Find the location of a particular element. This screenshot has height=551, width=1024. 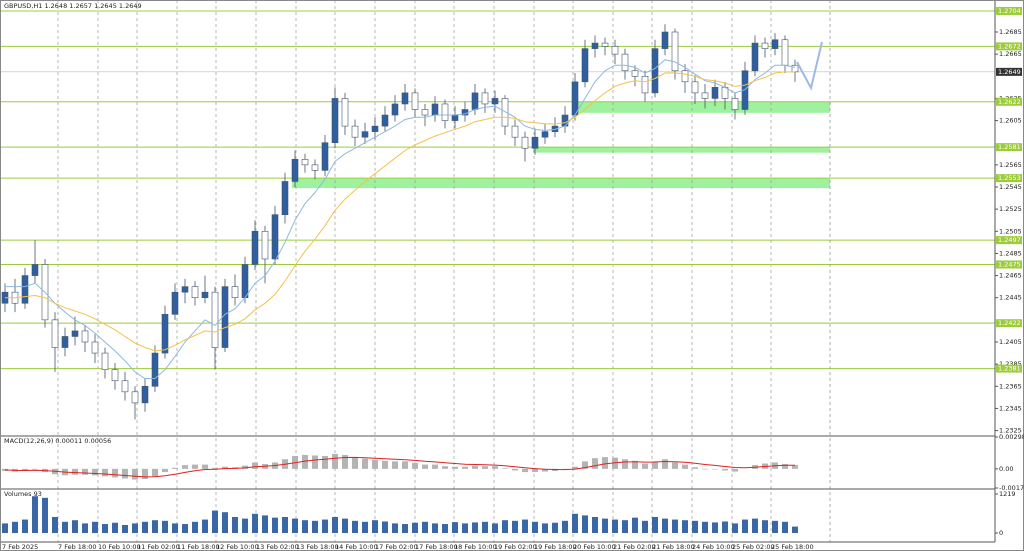

x-tick-label: 21 Feb 02:00 is located at coordinates (634, 547).